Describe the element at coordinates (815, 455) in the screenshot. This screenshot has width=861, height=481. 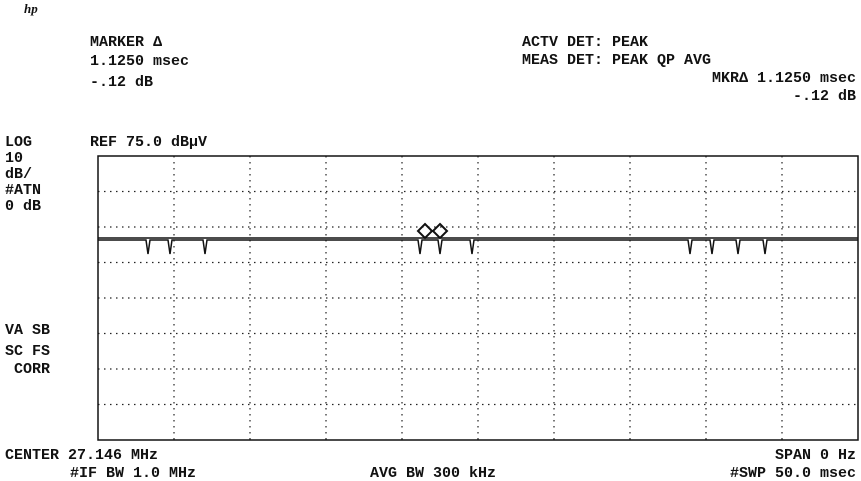
I see `span: SPAN 0 Hz` at that location.